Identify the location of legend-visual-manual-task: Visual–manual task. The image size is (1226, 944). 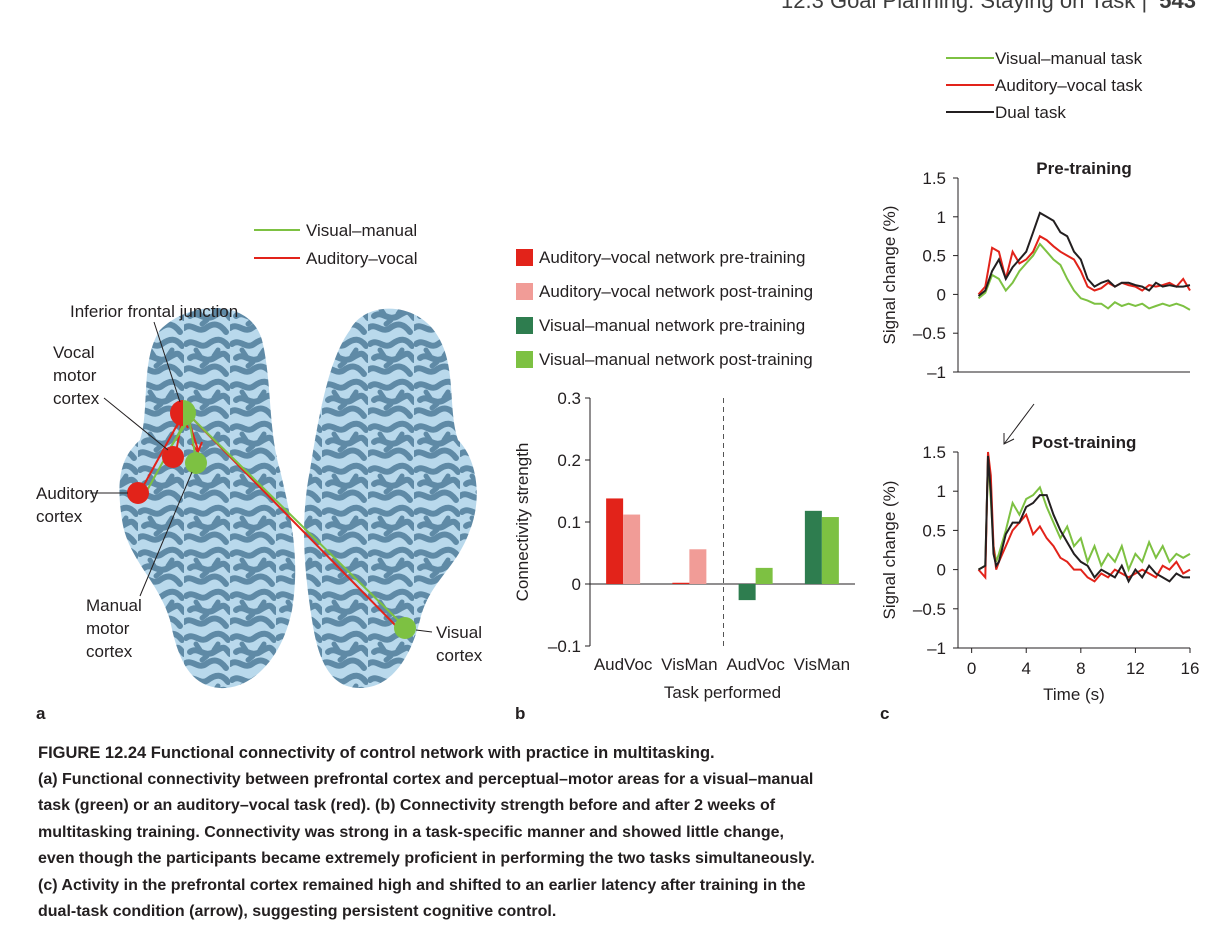
(1069, 58).